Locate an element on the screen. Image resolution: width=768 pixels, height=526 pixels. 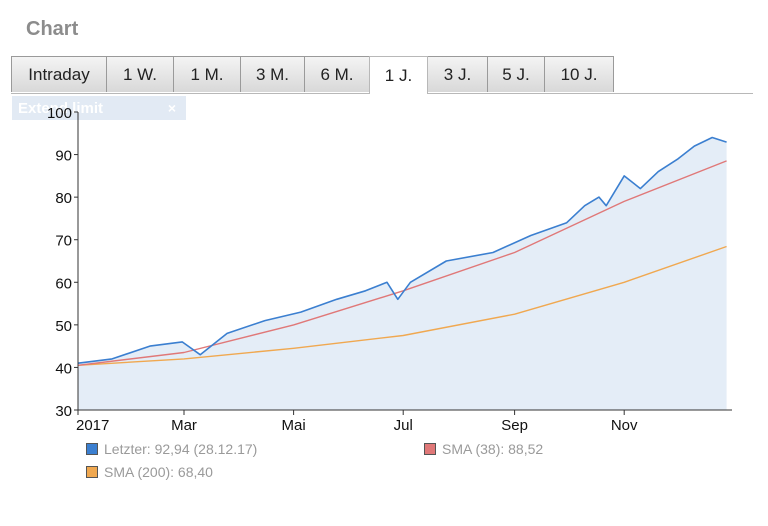
legend-swatch-sma200 is located at coordinates (92, 472).